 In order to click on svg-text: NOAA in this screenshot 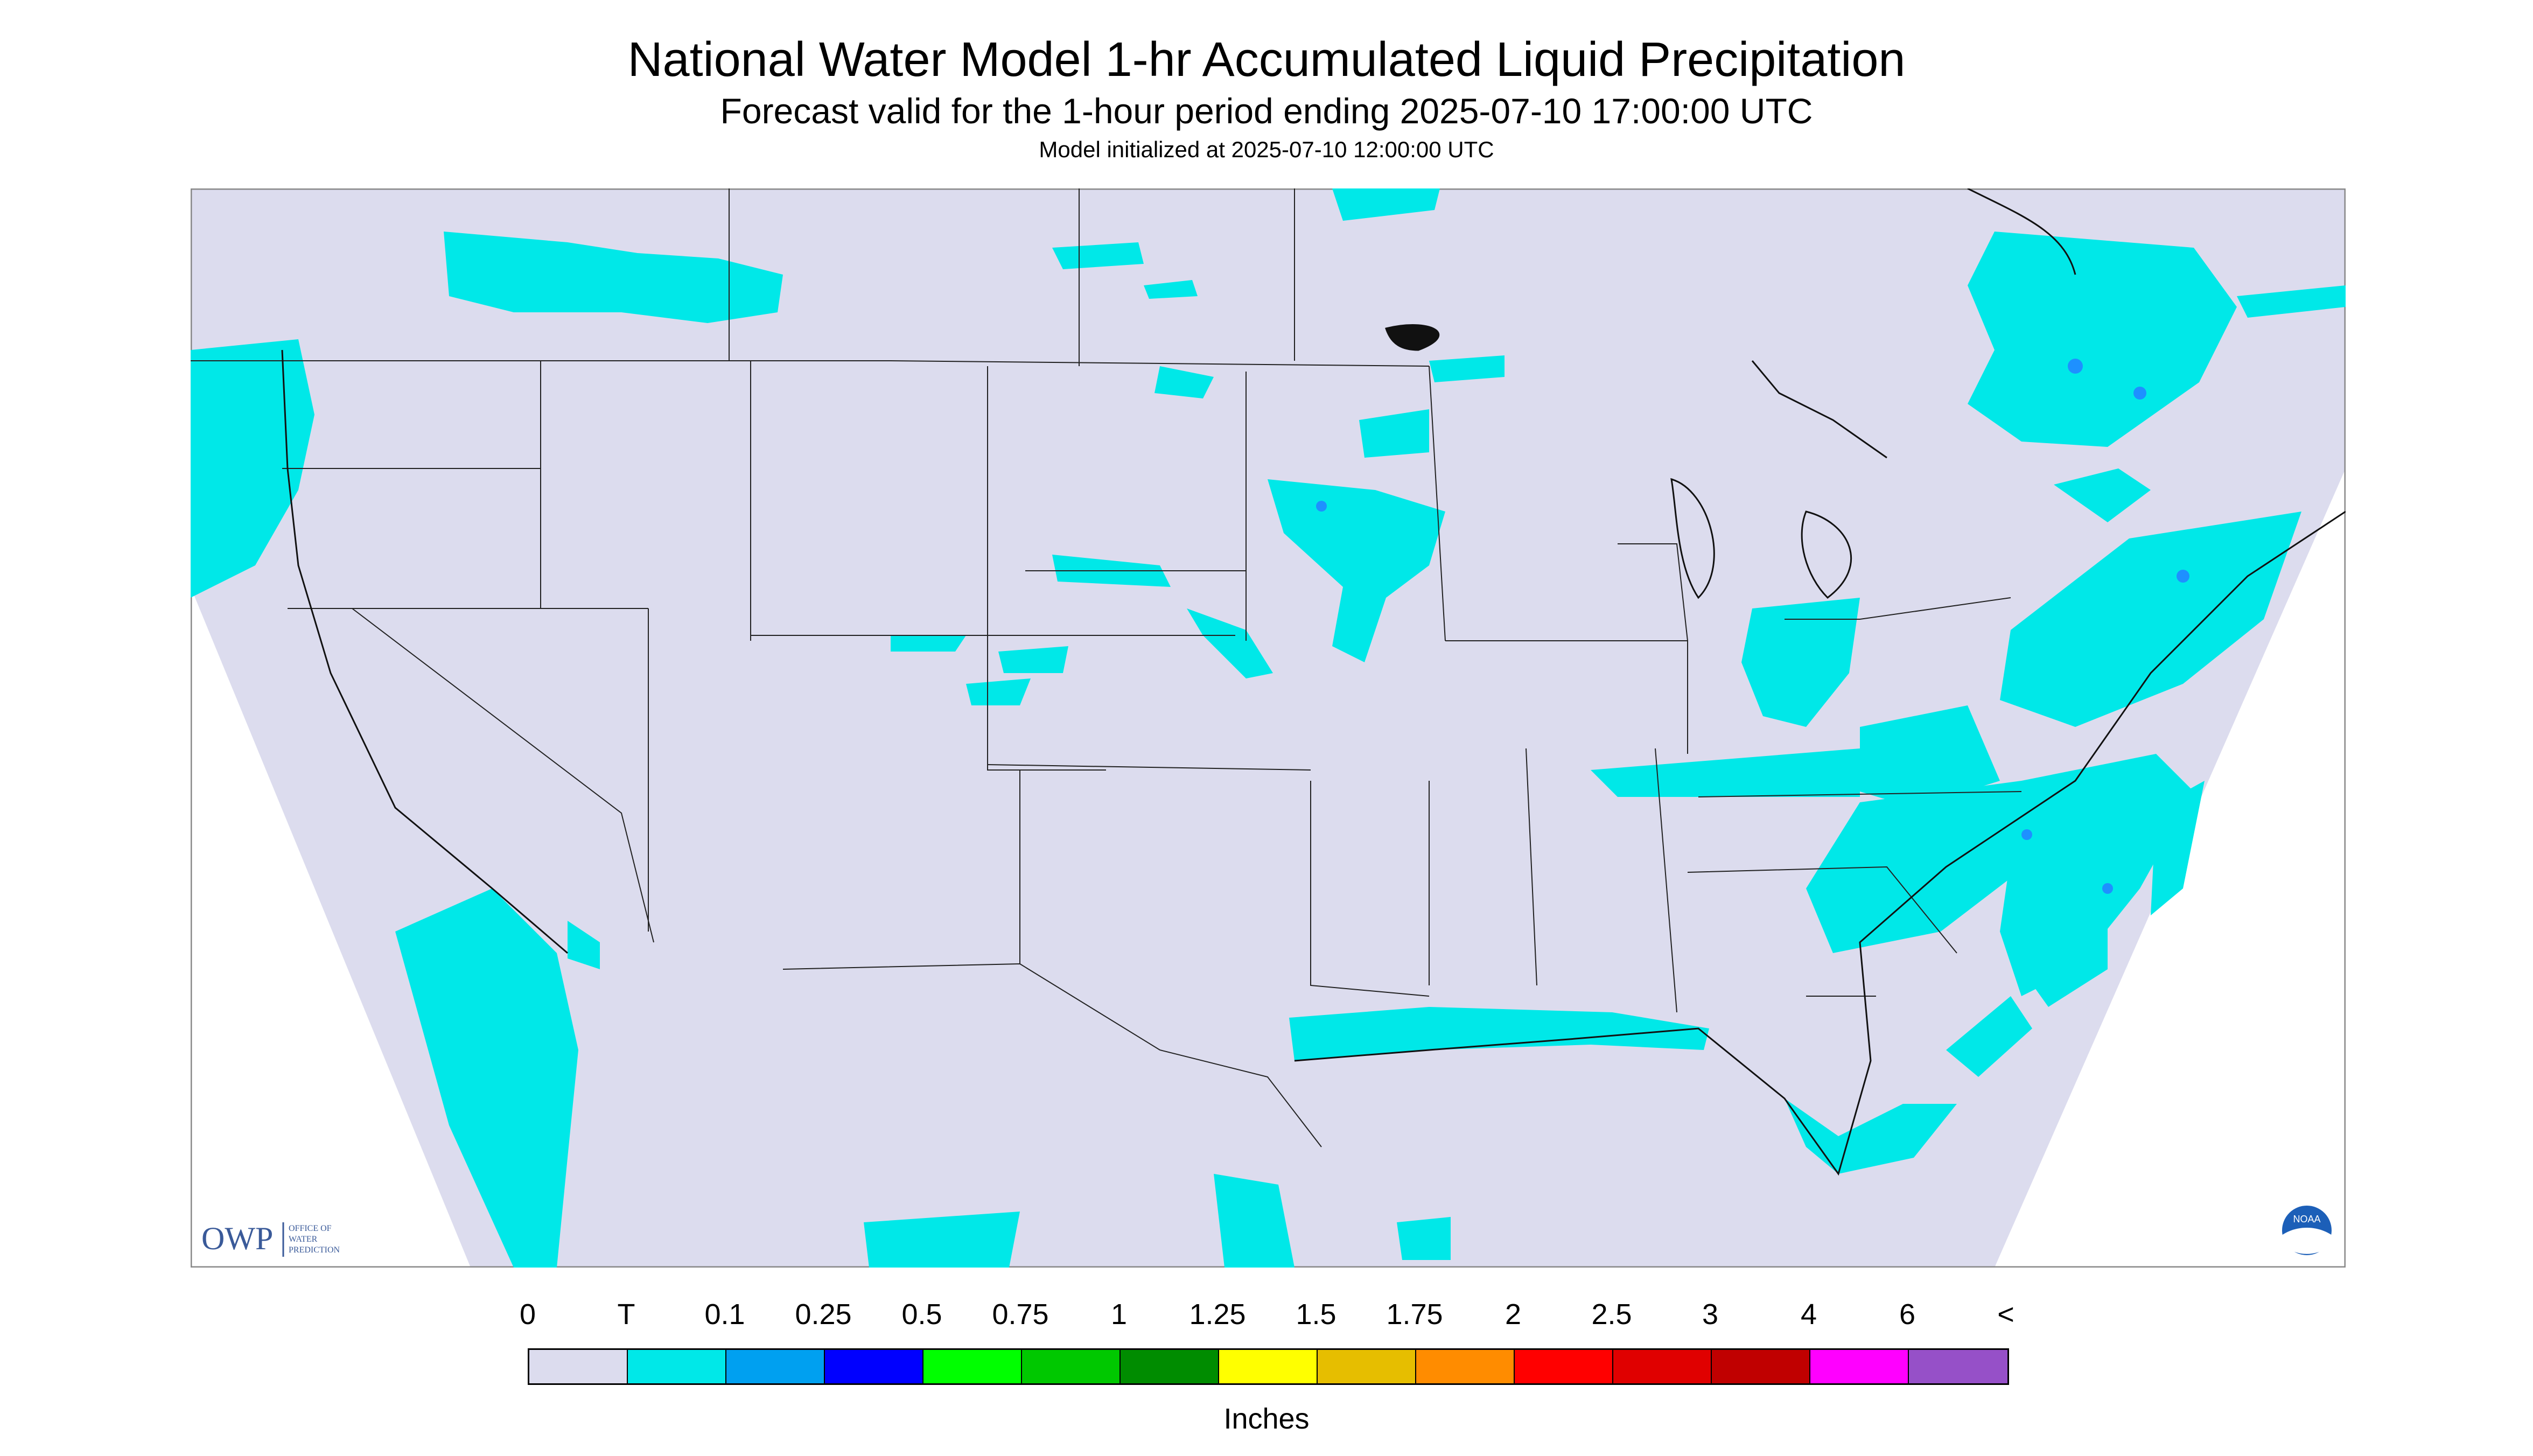, I will do `click(2306, 1219)`.